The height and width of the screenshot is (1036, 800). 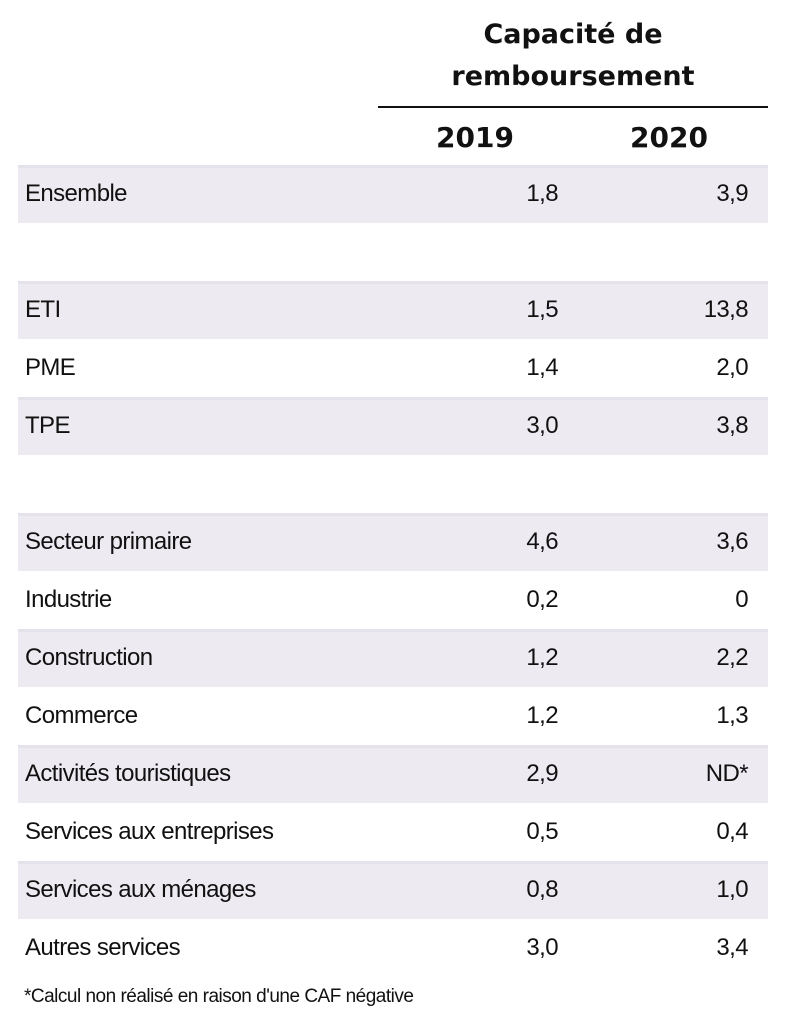 I want to click on table-row: Industrie 0,2 0, so click(x=393, y=600).